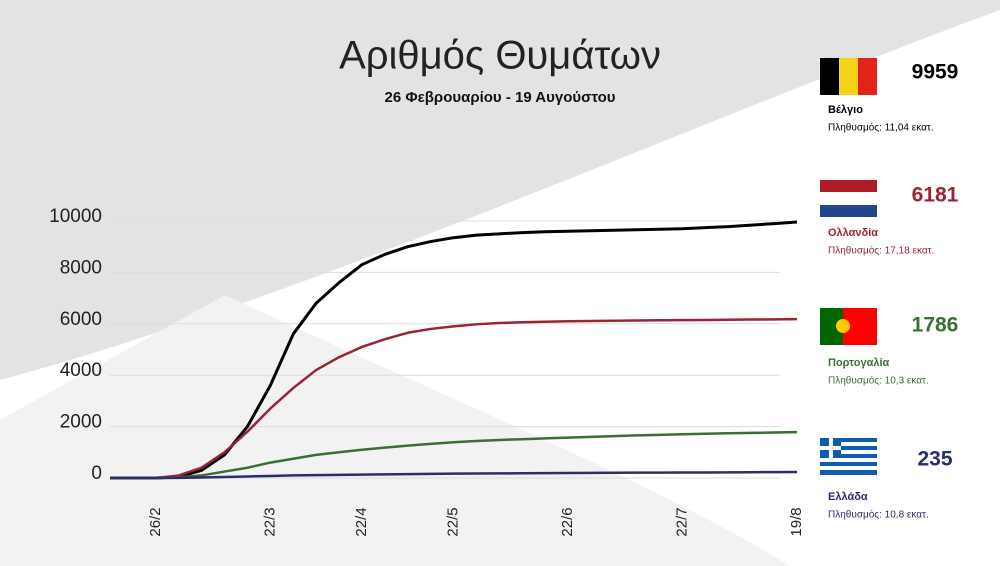 The image size is (1000, 566). I want to click on y-tick-label: 8000, so click(81, 267).